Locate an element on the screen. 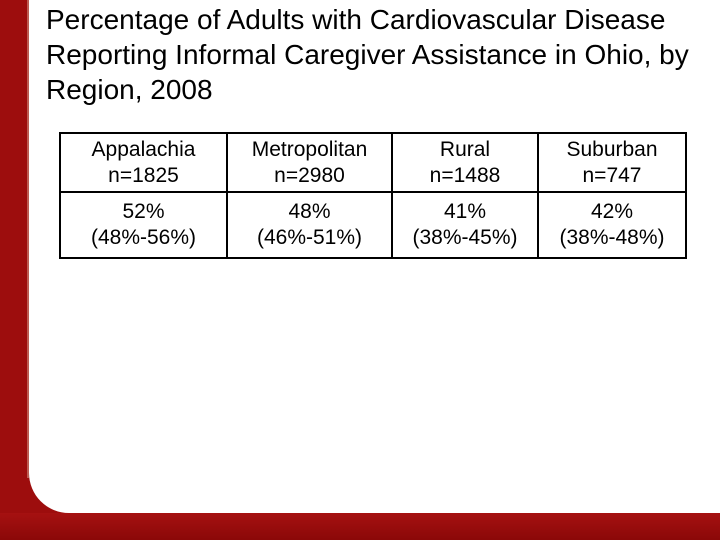 The height and width of the screenshot is (540, 720). confidence-interval: (38%-45%) is located at coordinates (465, 237).